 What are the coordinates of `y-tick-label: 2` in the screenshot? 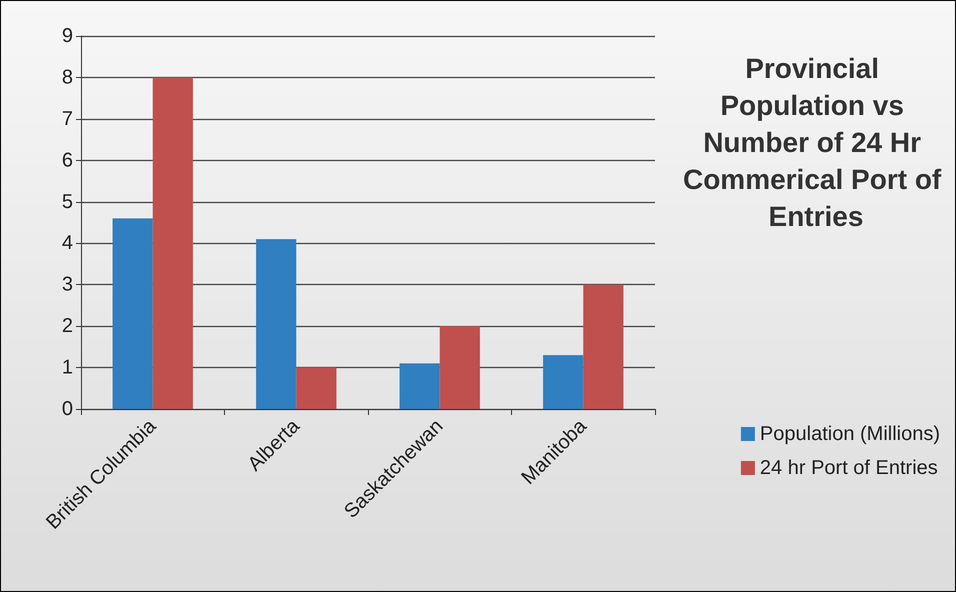 It's located at (67, 326).